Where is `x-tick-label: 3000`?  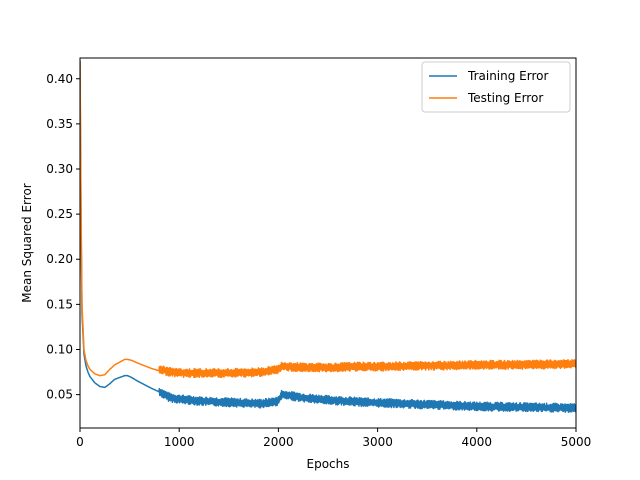 x-tick-label: 3000 is located at coordinates (377, 442).